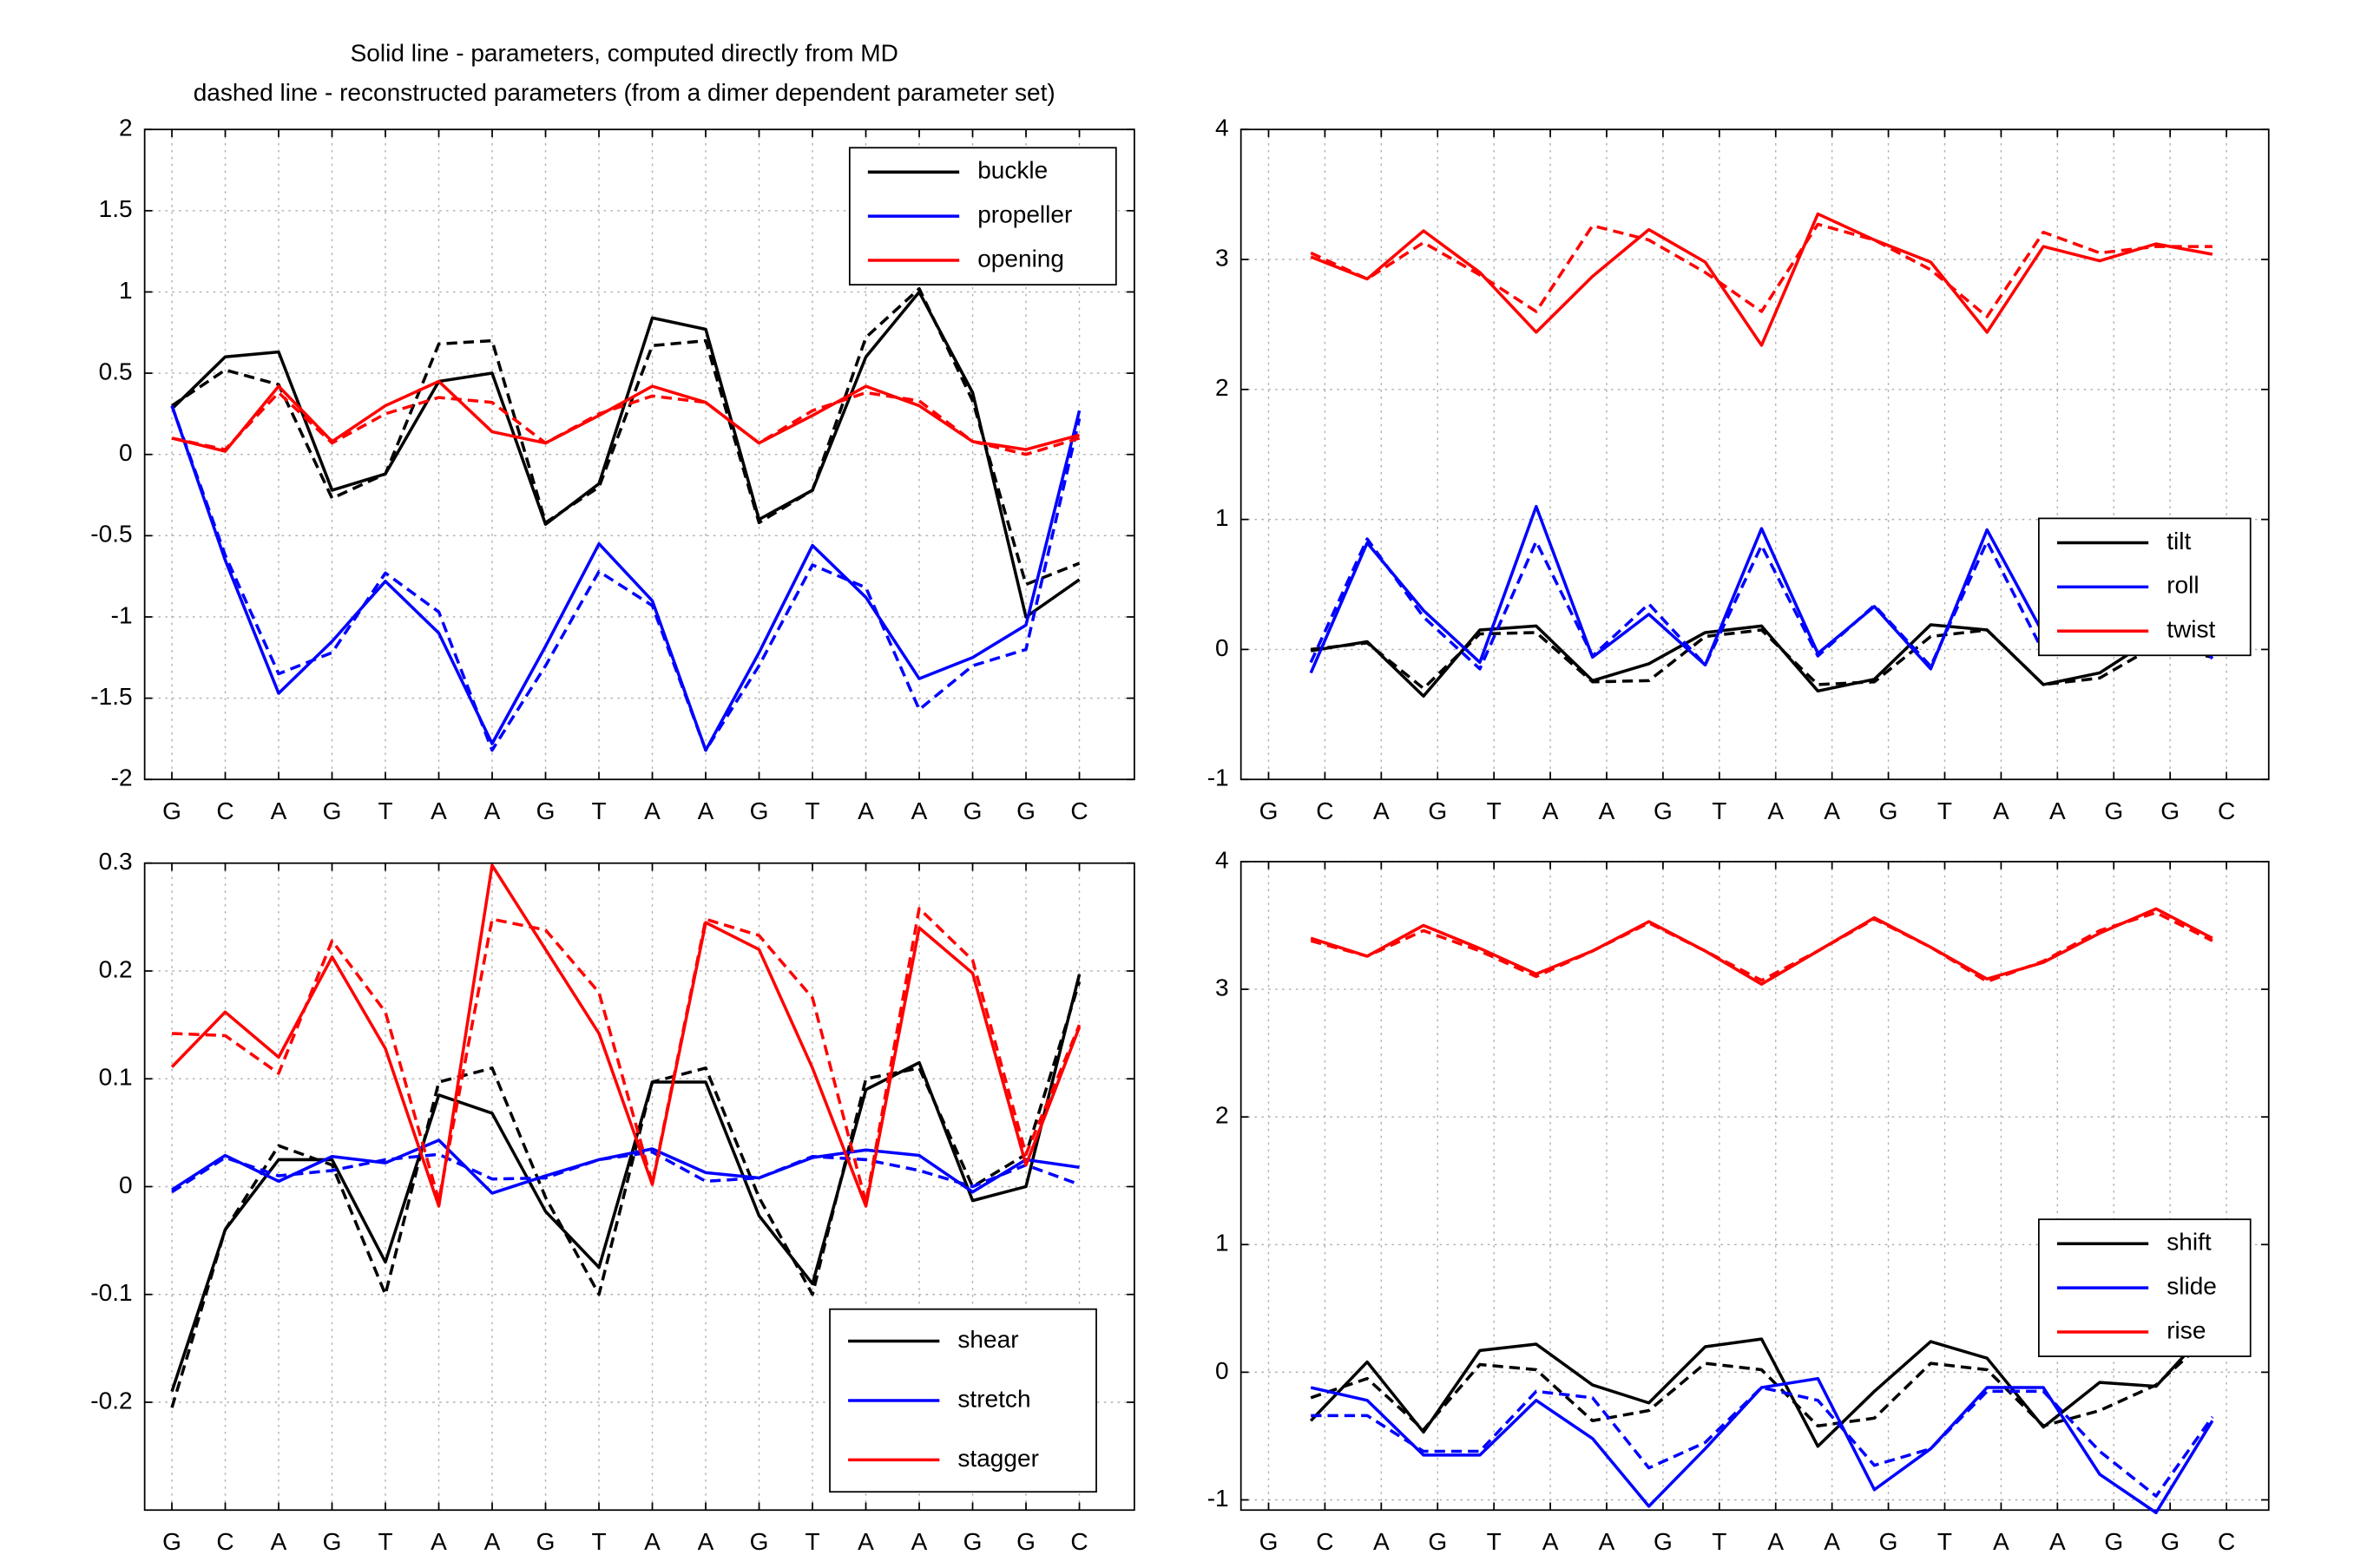 This screenshot has height=1568, width=2354. I want to click on y-tick-label: 1.5, so click(116, 208).